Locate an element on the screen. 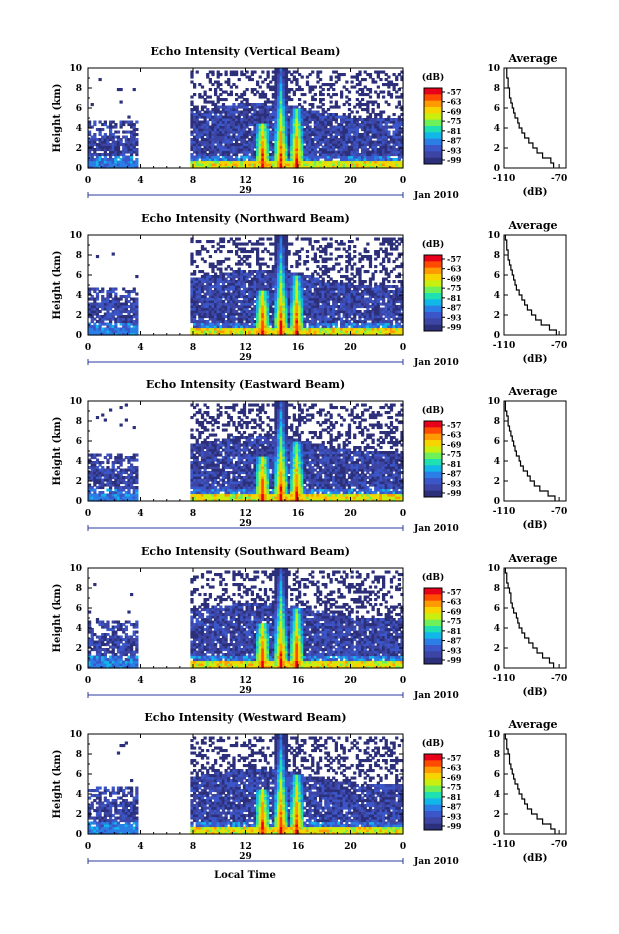 The height and width of the screenshot is (934, 619). colorbar-tick-label: -99 is located at coordinates (454, 160).